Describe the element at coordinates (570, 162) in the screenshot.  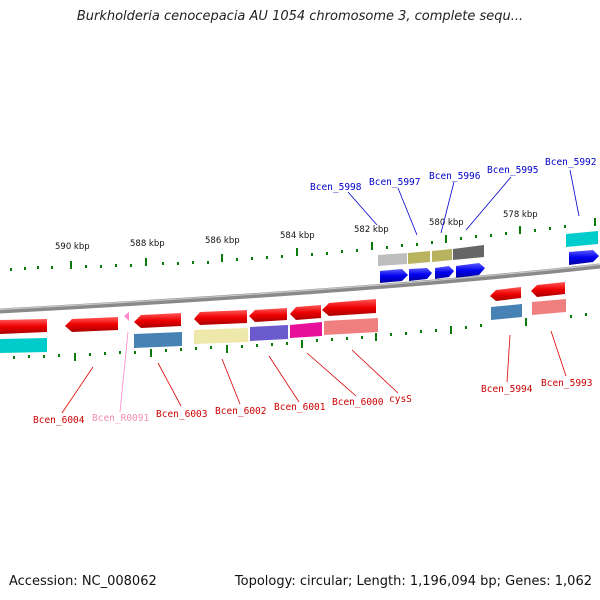
I see `gene-label-bcen-5992: Bcen_5992` at that location.